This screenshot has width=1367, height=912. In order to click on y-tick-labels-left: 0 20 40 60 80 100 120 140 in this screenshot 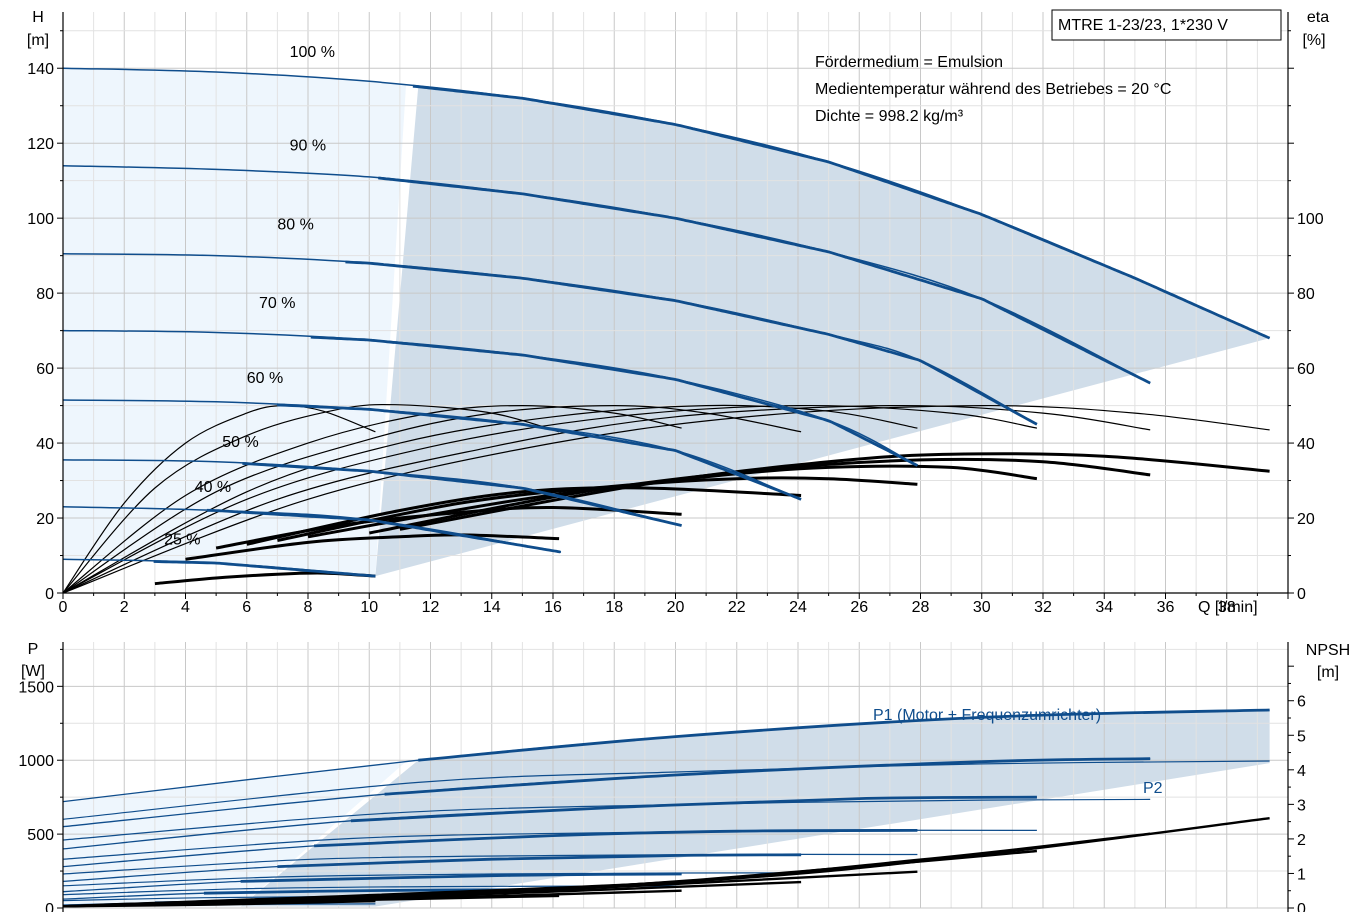, I will do `click(40, 332)`.